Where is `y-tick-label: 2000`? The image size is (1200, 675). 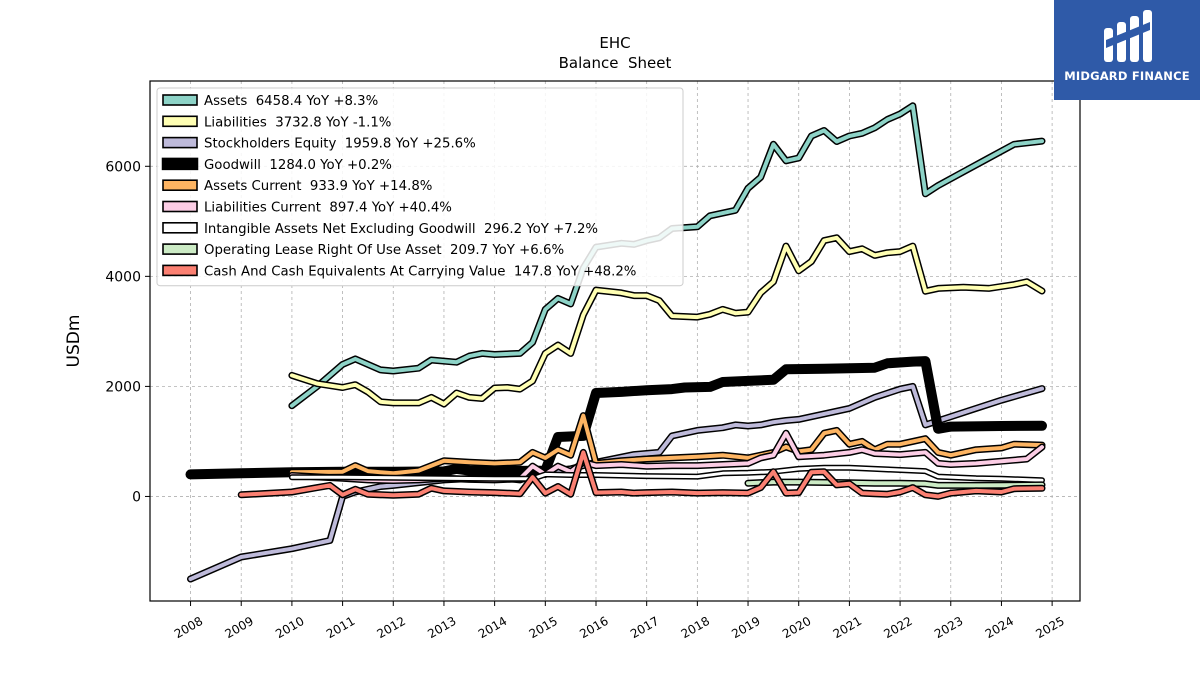 y-tick-label: 2000 is located at coordinates (123, 387).